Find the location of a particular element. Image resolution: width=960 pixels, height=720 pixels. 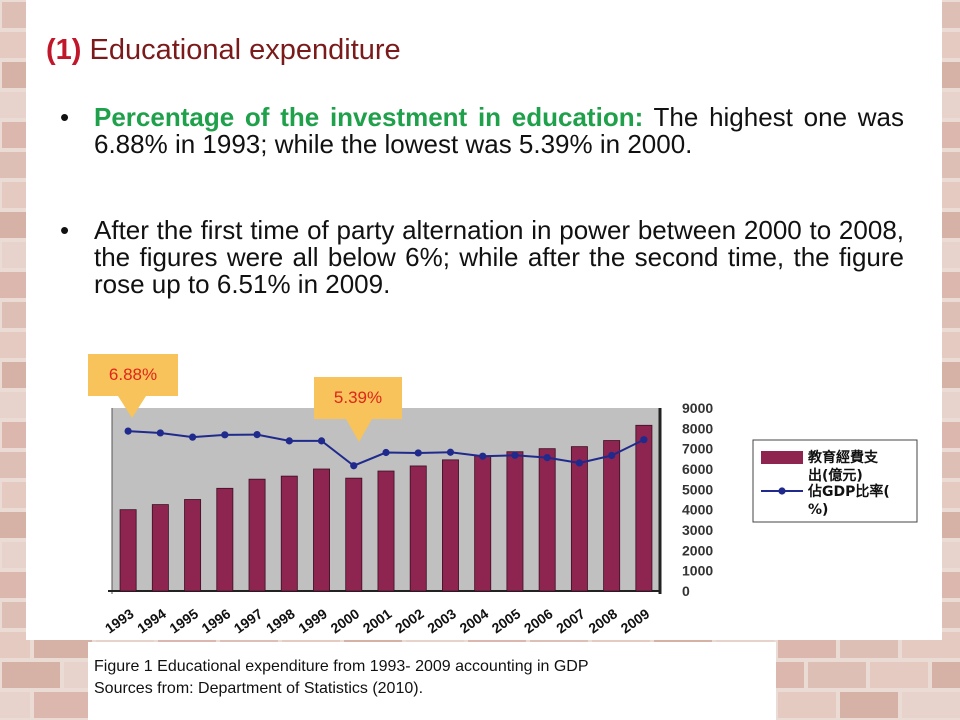

y-tick-label: 6000 is located at coordinates (697, 469).